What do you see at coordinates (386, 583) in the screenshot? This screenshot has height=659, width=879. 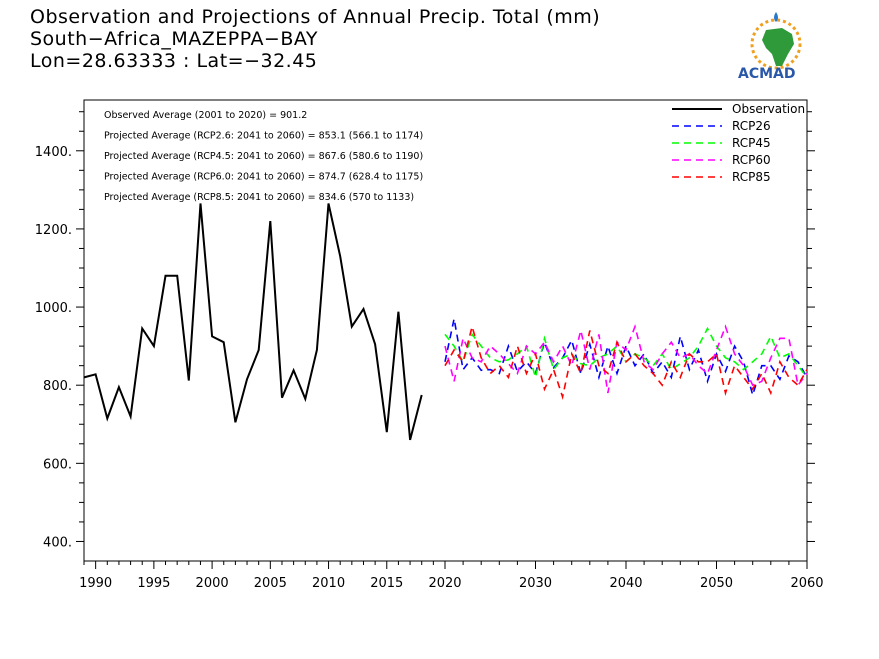 I see `x-tick-label: 2015` at bounding box center [386, 583].